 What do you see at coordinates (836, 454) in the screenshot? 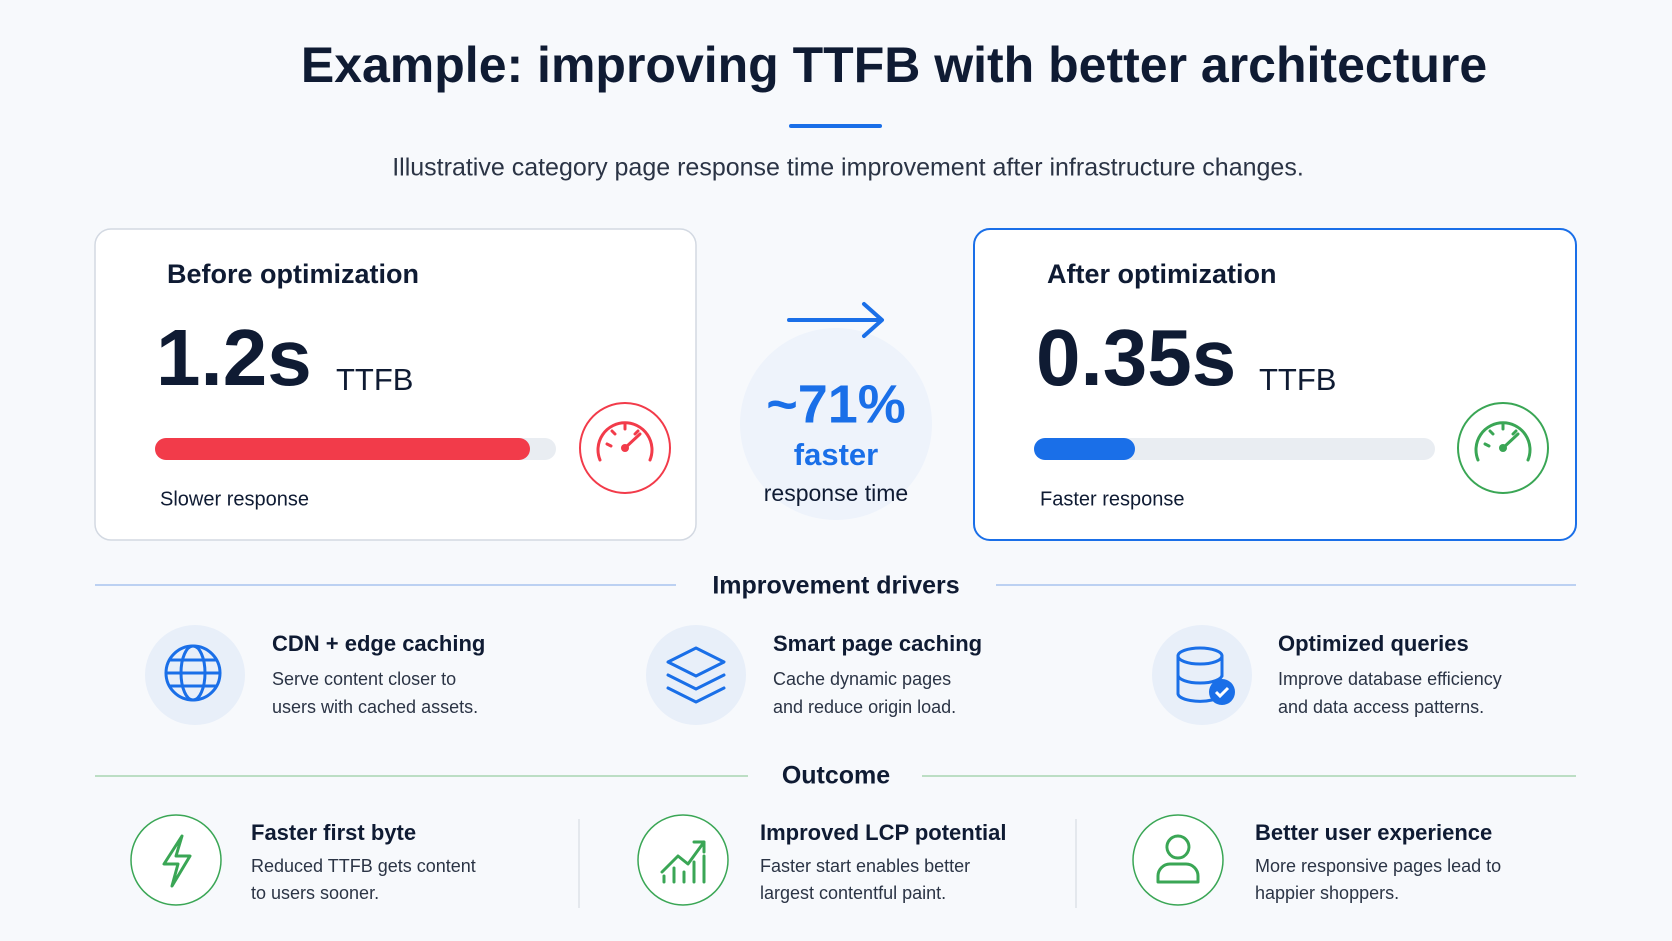
I see `improvement-label: faster` at bounding box center [836, 454].